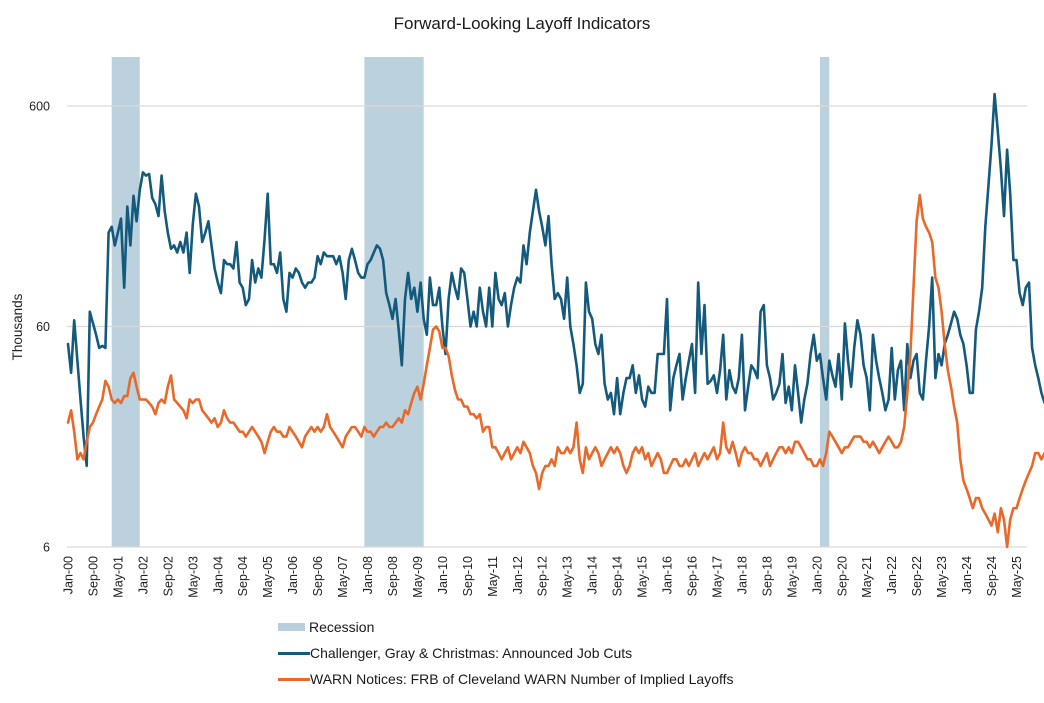 This screenshot has height=703, width=1044. What do you see at coordinates (93, 576) in the screenshot?
I see `x-tick-label: Sep-00` at bounding box center [93, 576].